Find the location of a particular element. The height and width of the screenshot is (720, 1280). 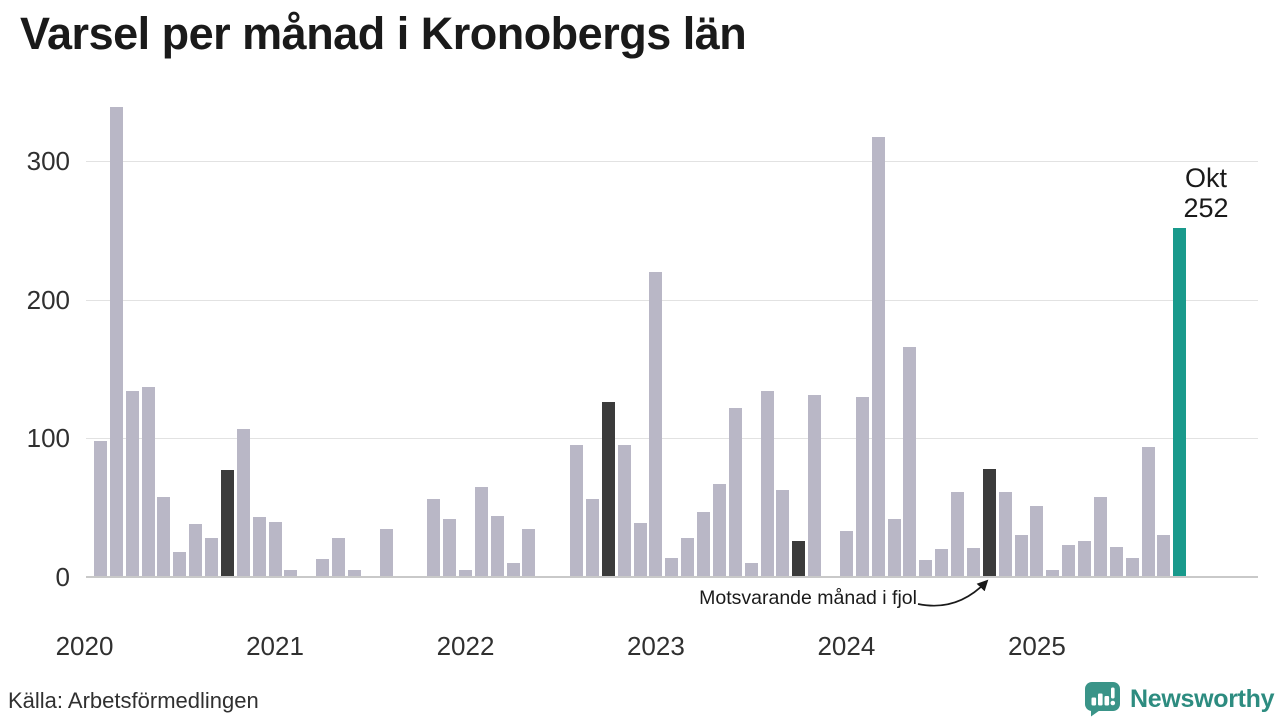

highlight-value-label: Okt 252 is located at coordinates (1206, 193).